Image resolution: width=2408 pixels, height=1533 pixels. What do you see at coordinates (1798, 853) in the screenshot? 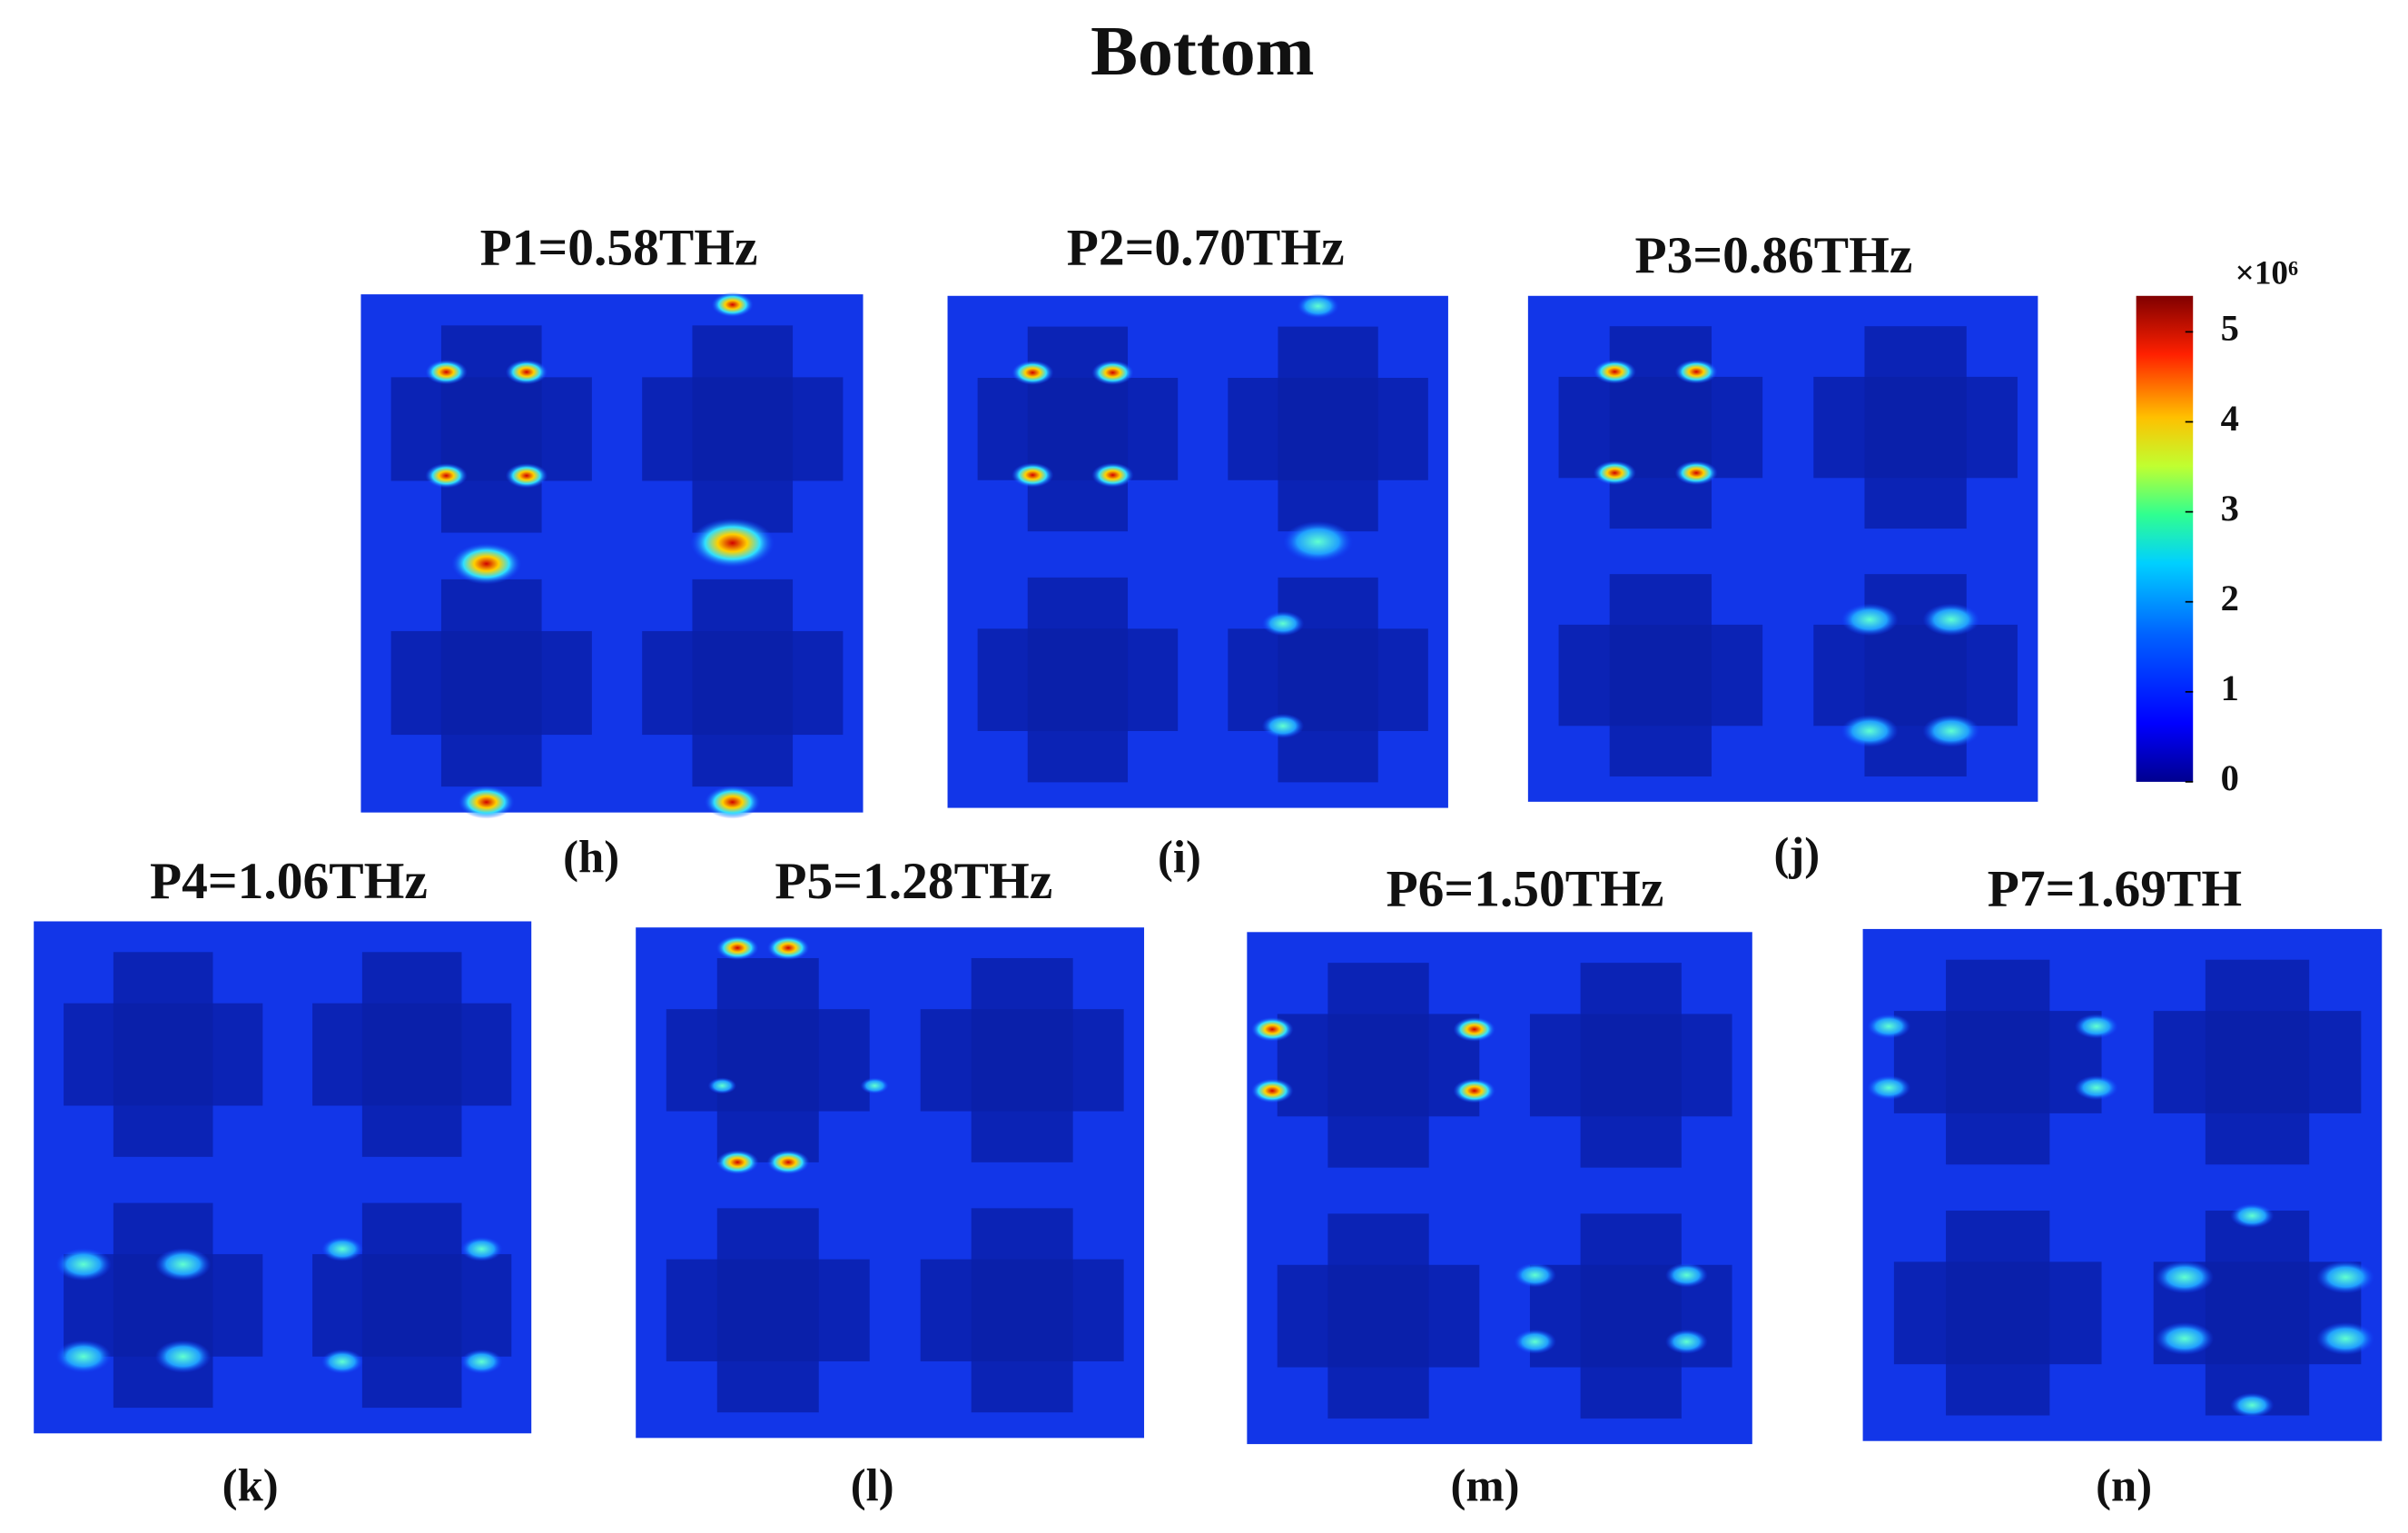
I see `panel-label: (j)` at bounding box center [1798, 853].